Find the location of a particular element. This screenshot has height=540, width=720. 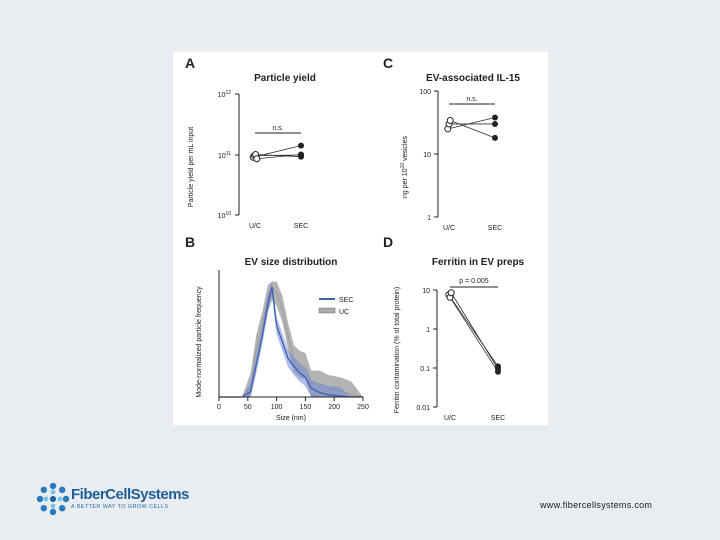

panel-d-yaxis is located at coordinates (435, 348).